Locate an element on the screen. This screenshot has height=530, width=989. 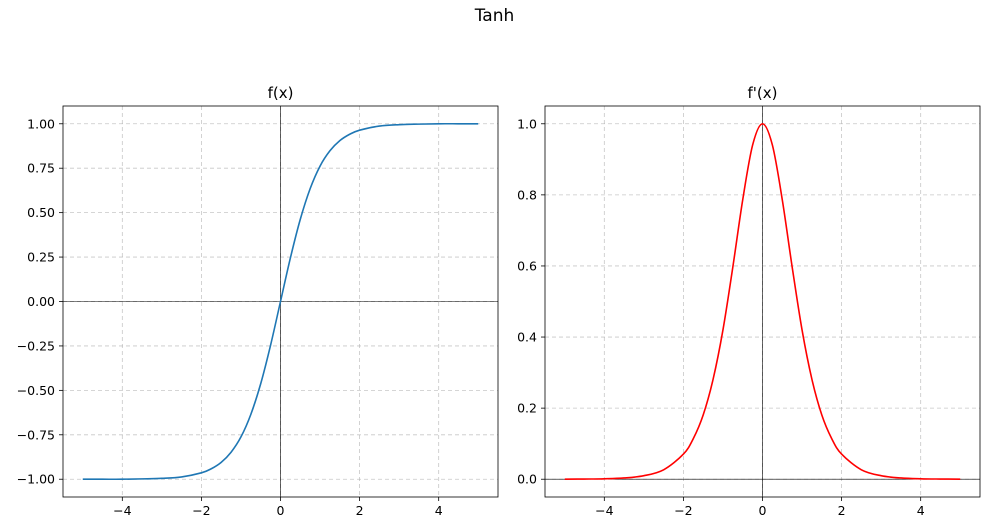
chart-title: f'(x) is located at coordinates (763, 93).